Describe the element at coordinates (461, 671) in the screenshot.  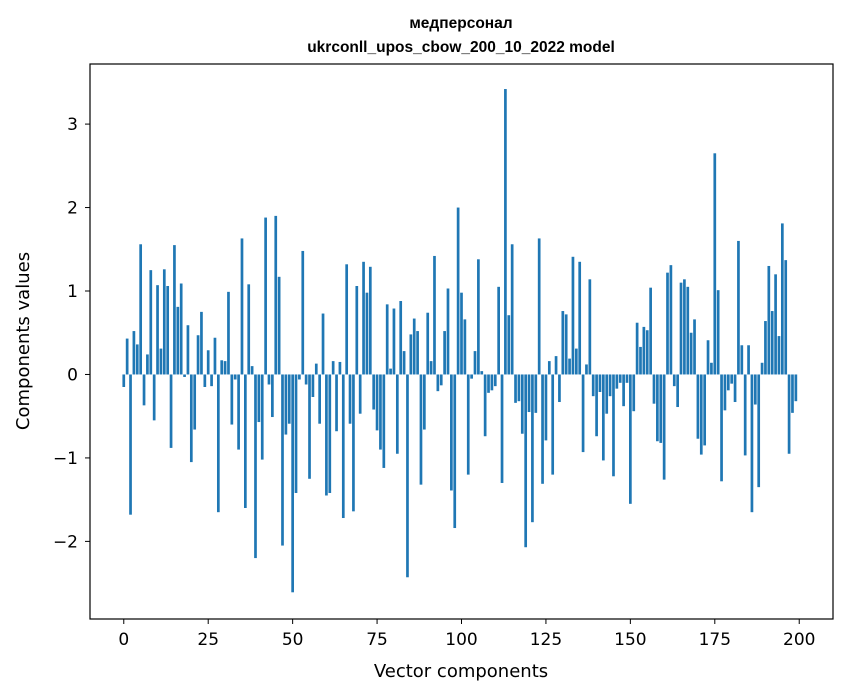
I see `x-axis-label: Vector components` at that location.